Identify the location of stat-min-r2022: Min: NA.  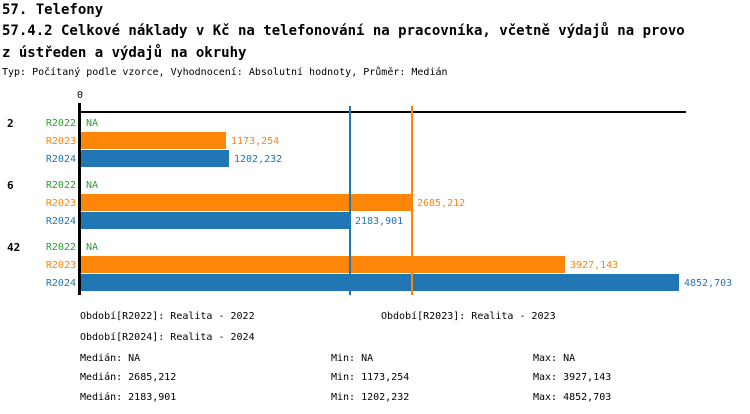
(352, 358).